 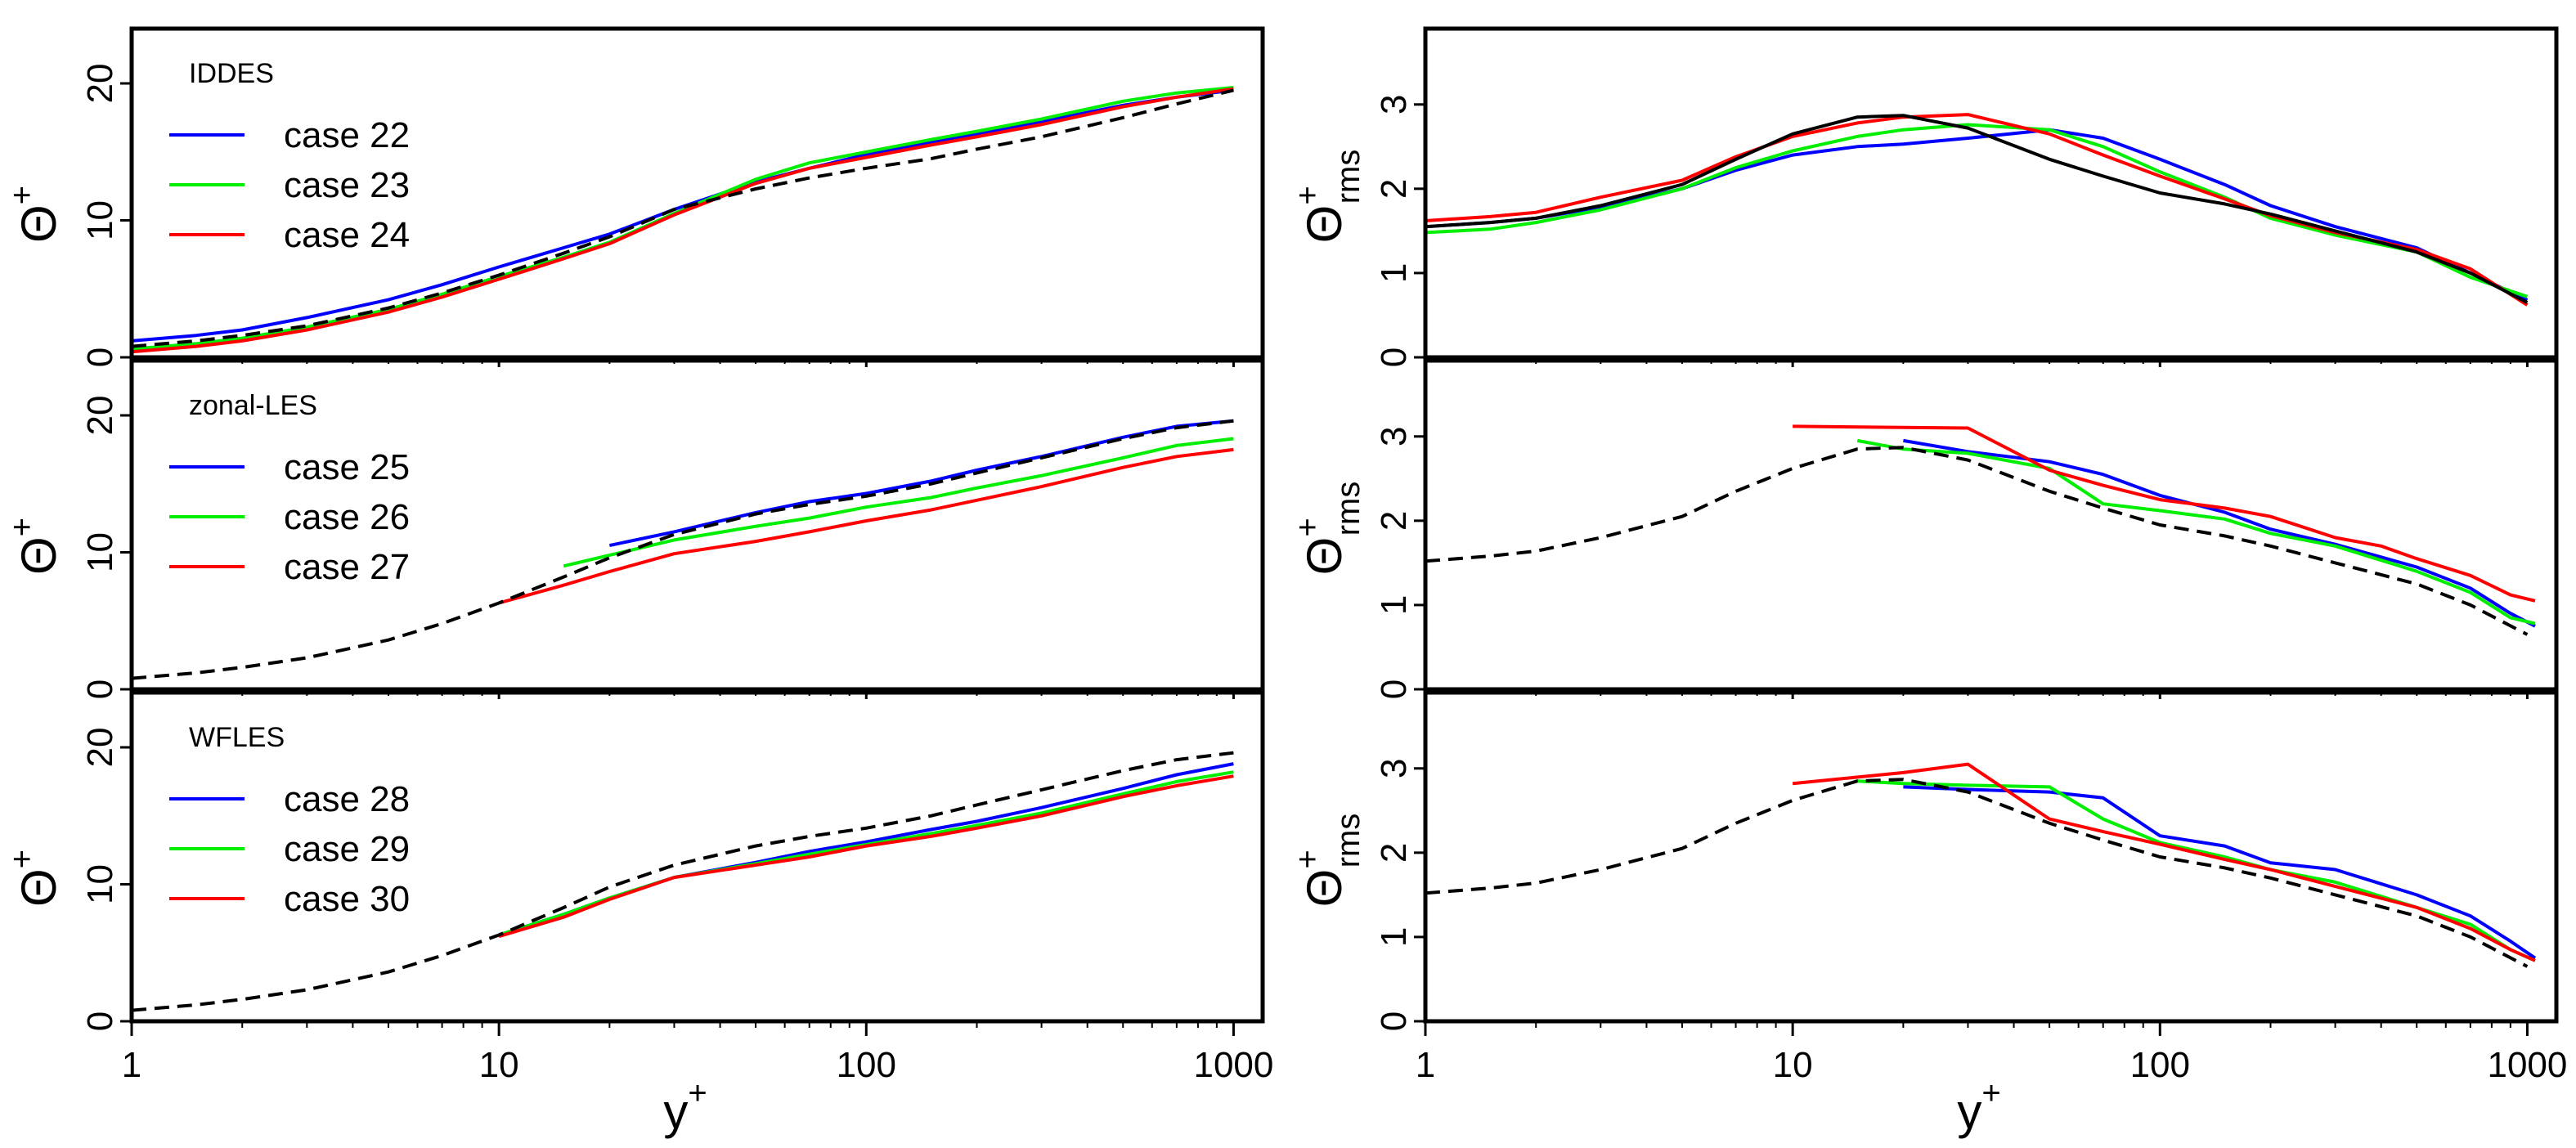 I want to click on ylabel-right-wfles: Θ+ rms, so click(x=1328, y=861).